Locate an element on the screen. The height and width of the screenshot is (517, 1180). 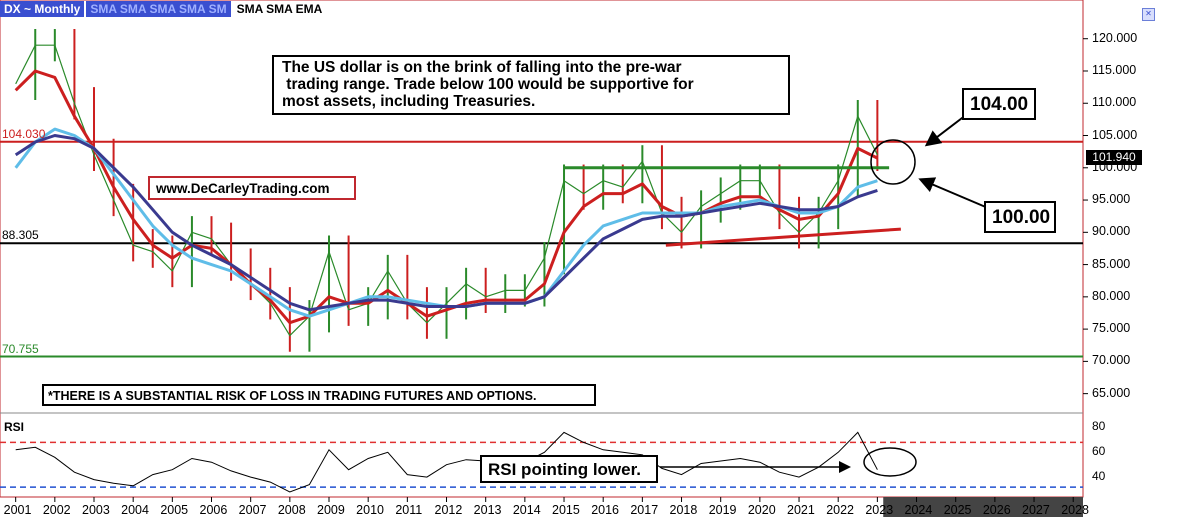
future-shade is located at coordinates (983, 507).